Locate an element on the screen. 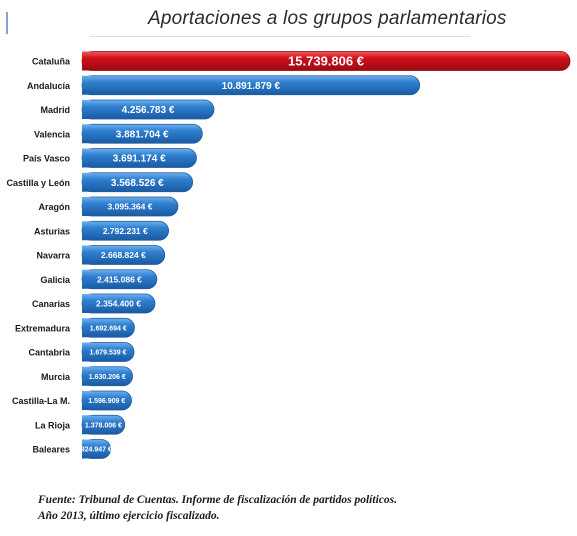 This screenshot has height=536, width=577. category-label-11: Canarias is located at coordinates (51, 304).